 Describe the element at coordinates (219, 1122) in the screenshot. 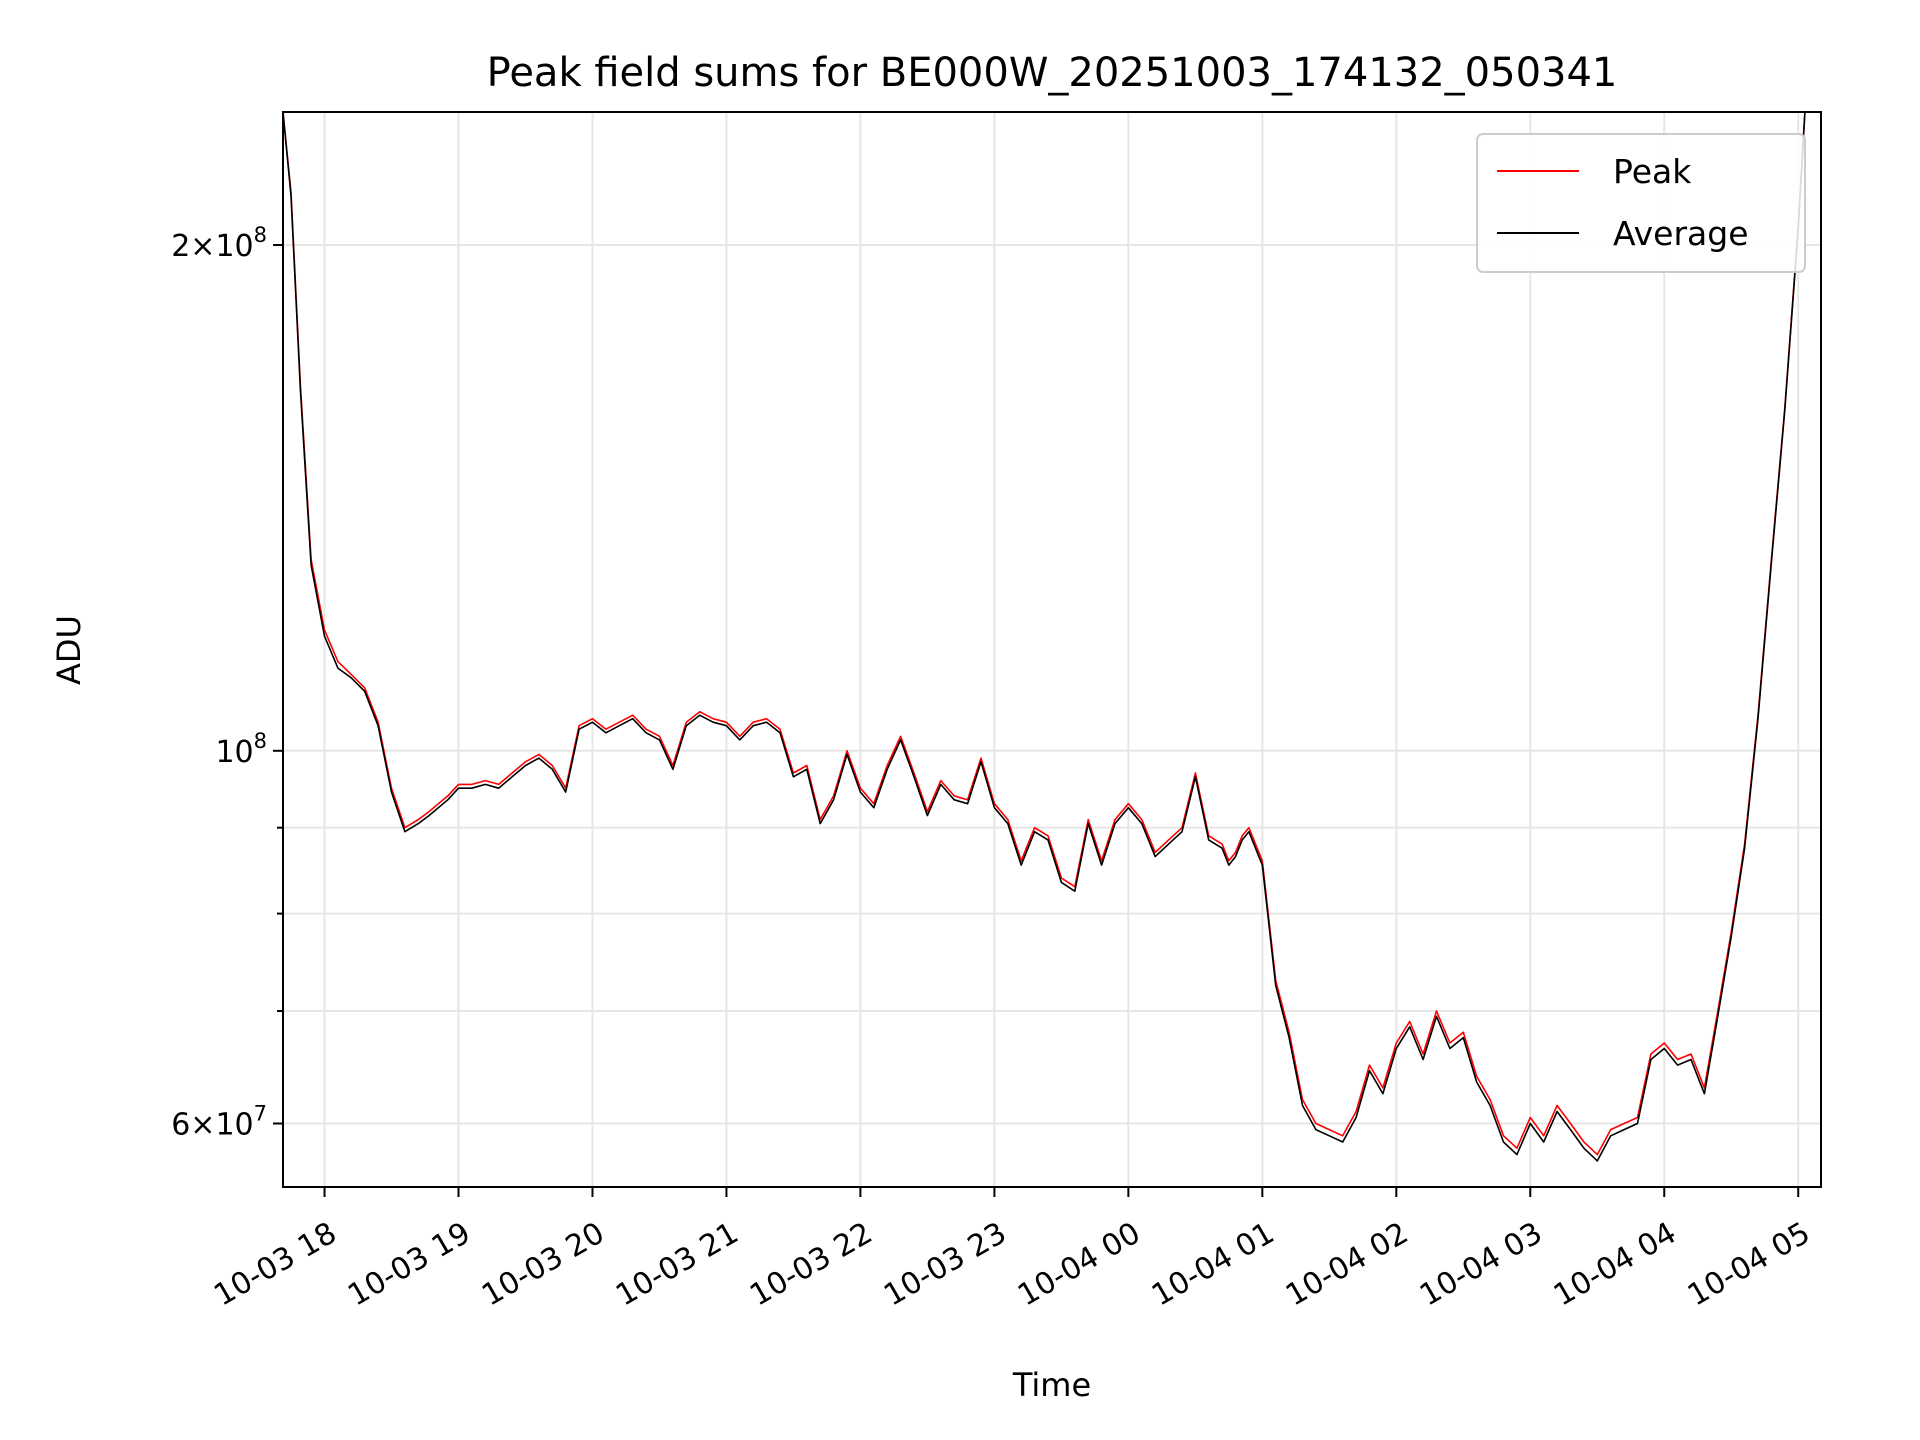

I see `y-tick-label: 6×107` at that location.